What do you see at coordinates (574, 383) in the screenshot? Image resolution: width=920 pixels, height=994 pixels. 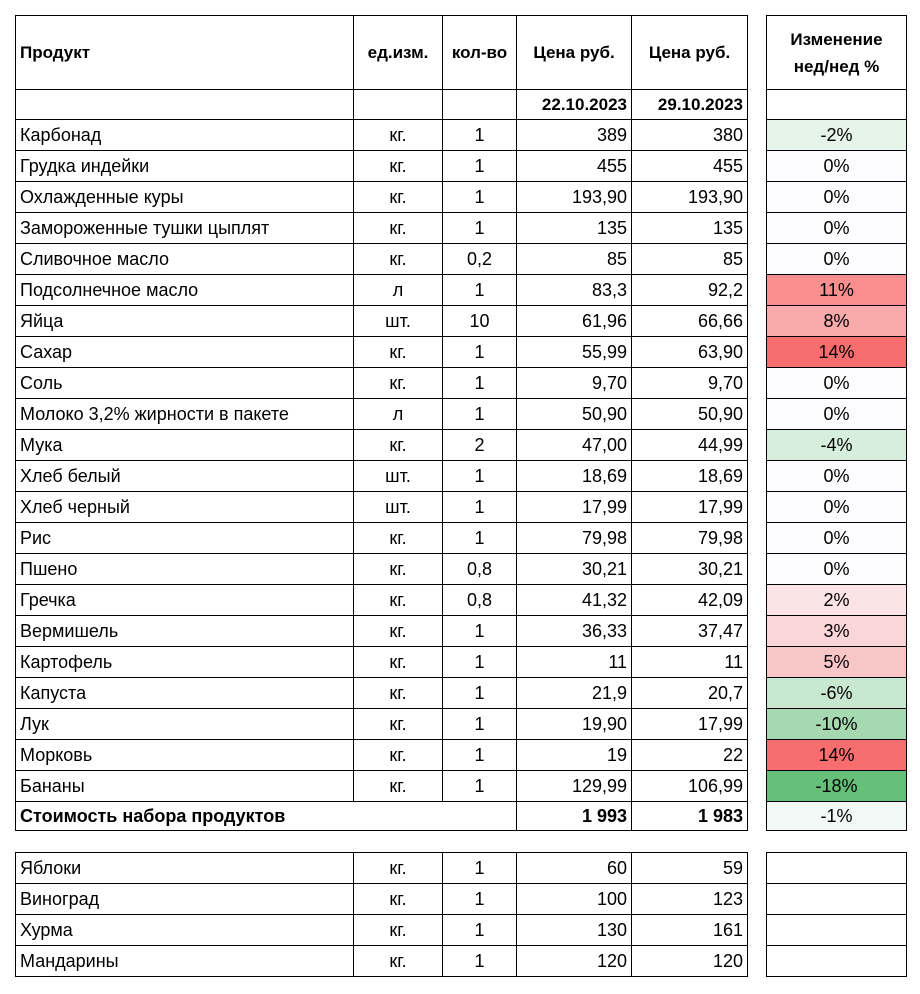 I see `price-week1: 9,70` at bounding box center [574, 383].